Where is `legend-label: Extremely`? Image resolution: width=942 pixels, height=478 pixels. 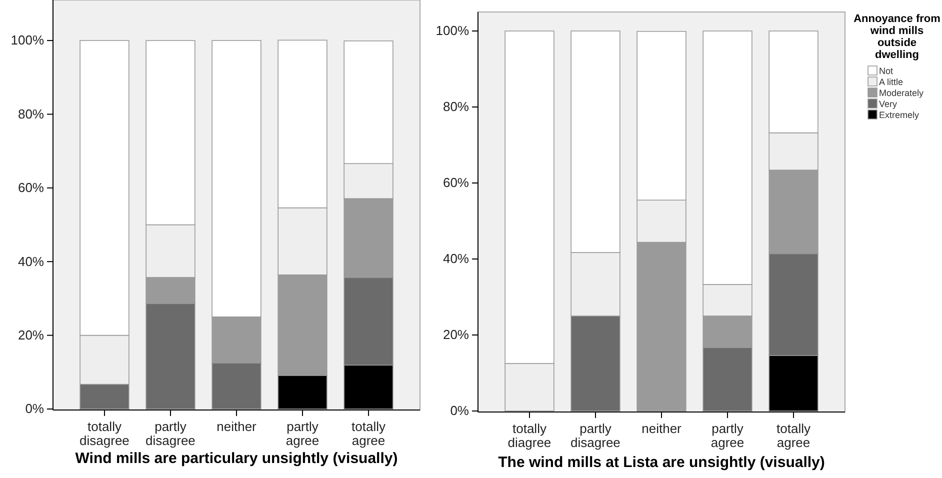 legend-label: Extremely is located at coordinates (899, 115).